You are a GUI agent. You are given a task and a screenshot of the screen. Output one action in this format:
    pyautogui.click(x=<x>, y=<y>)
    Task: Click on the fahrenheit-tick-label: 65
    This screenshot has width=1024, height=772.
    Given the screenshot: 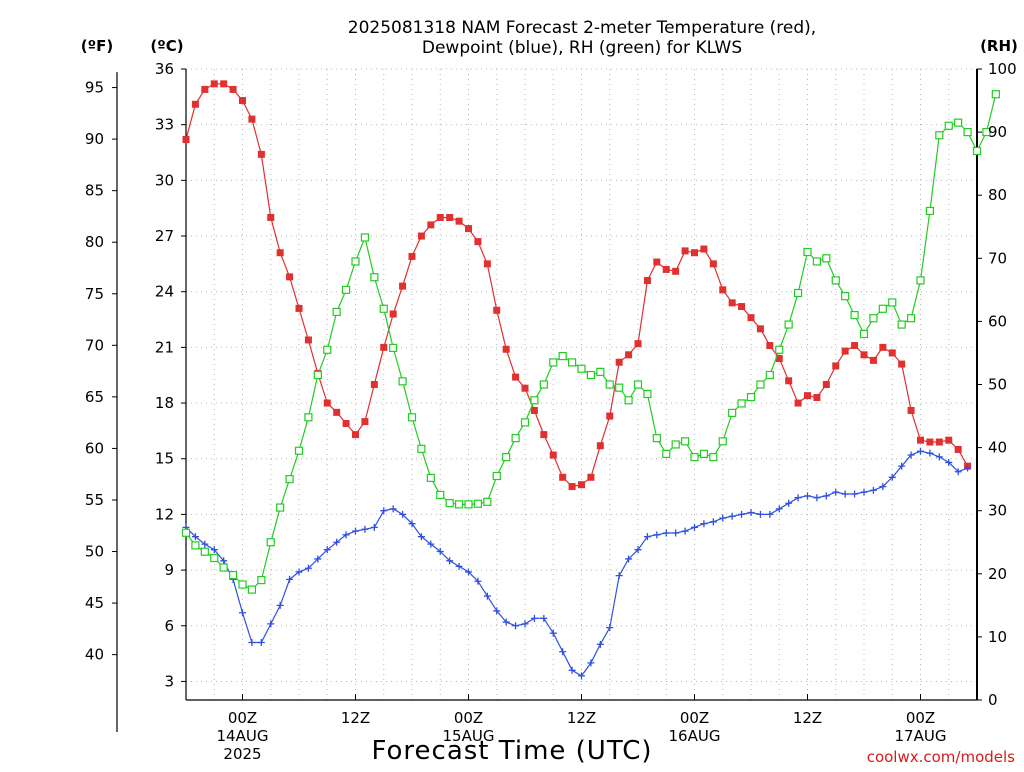 What is the action you would take?
    pyautogui.click(x=94, y=397)
    